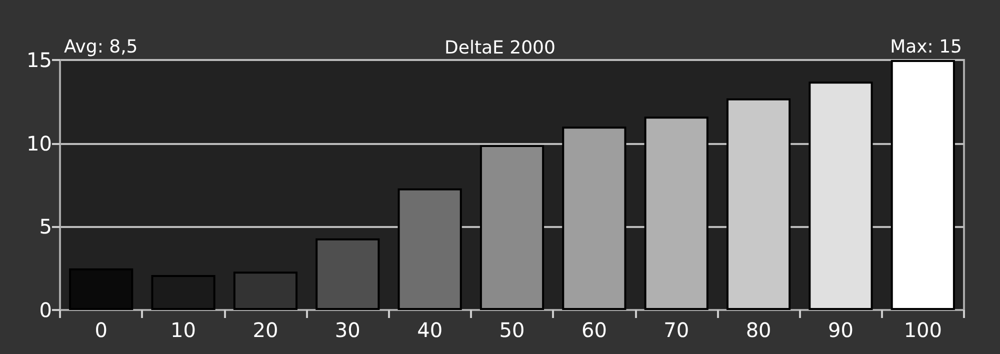 This screenshot has height=354, width=1000. Describe the element at coordinates (101, 47) in the screenshot. I see `text: Avg: 8,5` at that location.